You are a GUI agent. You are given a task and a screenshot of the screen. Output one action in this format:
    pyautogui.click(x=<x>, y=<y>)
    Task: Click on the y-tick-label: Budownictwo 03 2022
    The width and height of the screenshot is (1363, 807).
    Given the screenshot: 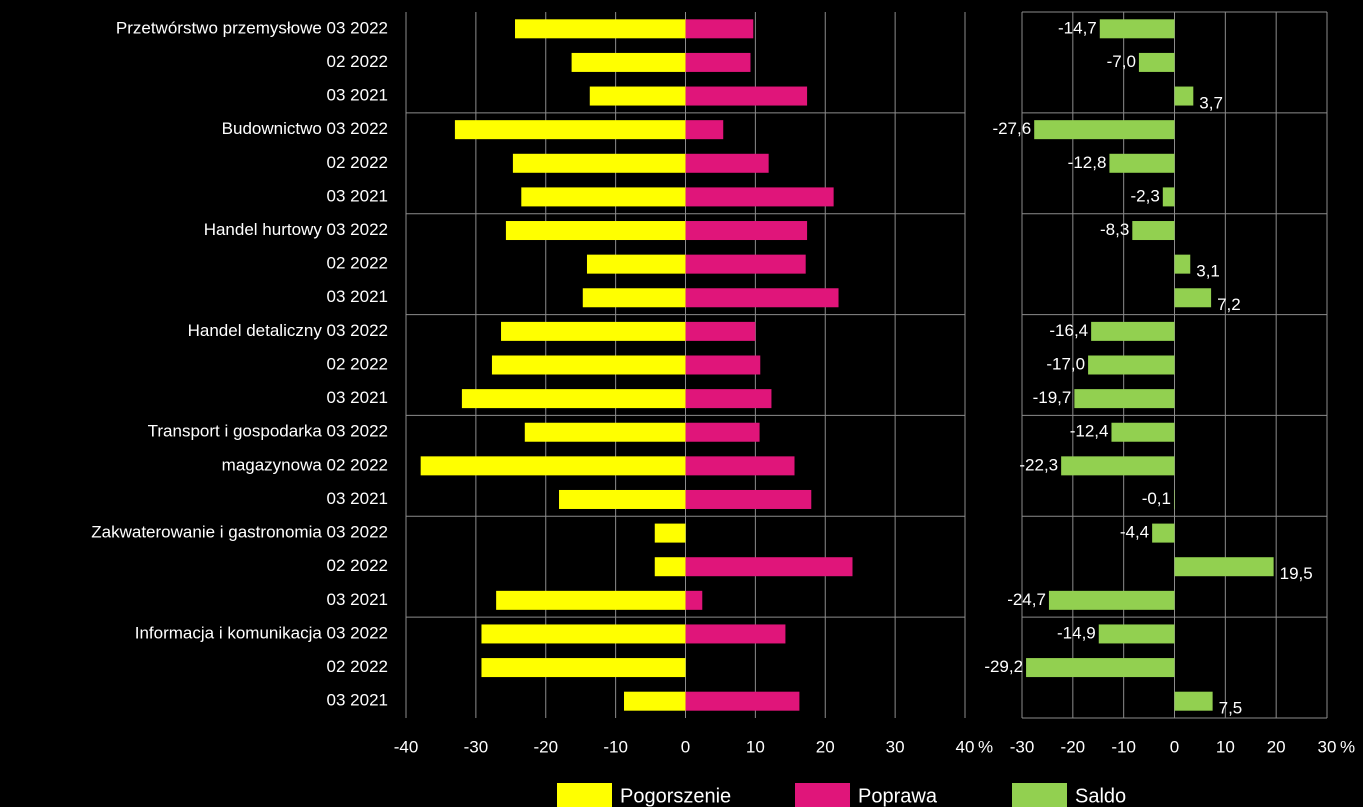 What is the action you would take?
    pyautogui.click(x=305, y=128)
    